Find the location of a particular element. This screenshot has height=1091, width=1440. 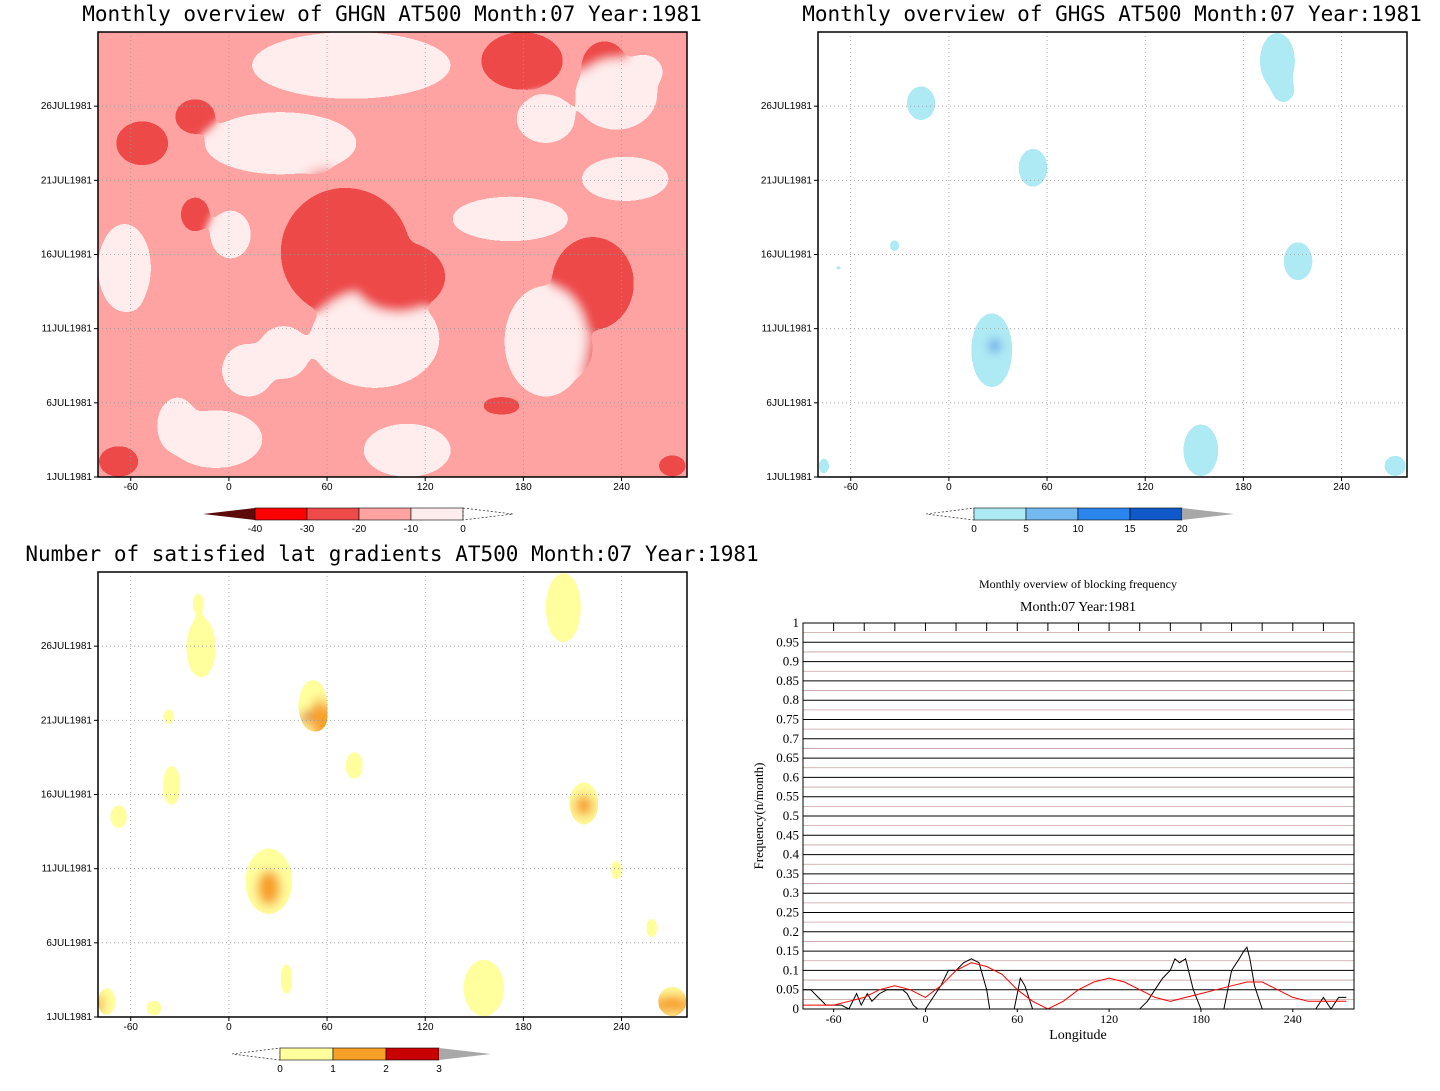

y-tick-label: 0.6 is located at coordinates (791, 776).